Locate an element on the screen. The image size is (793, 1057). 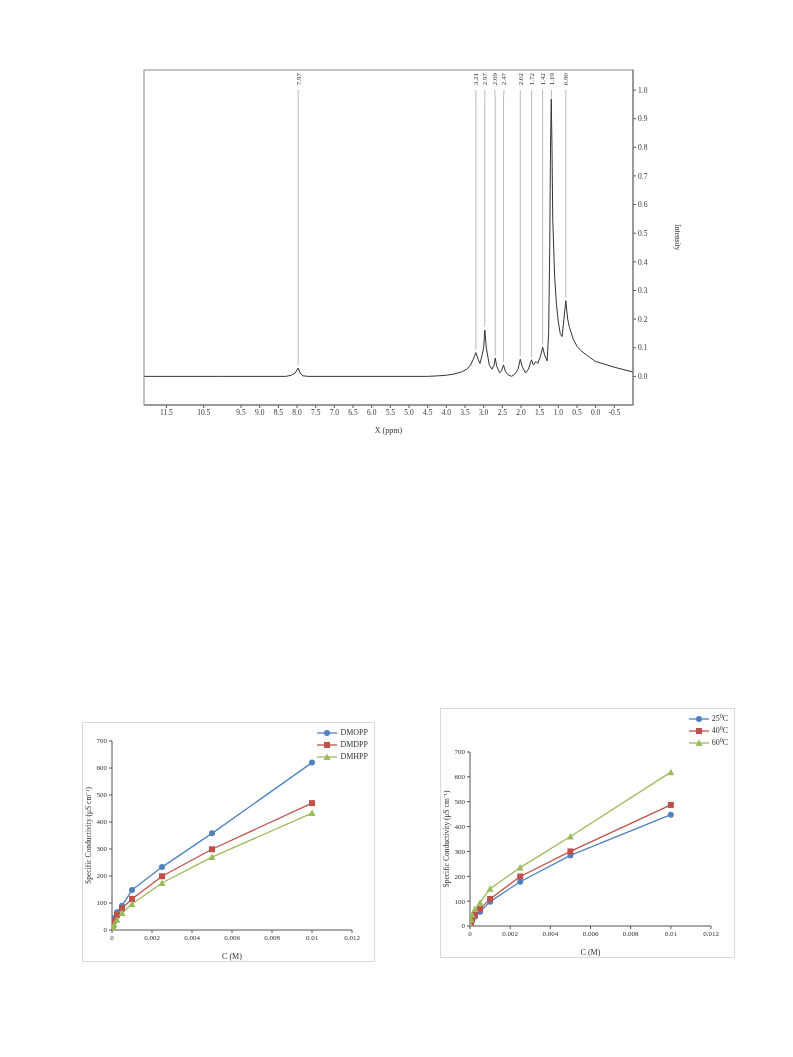
legend-label: 60⁰C is located at coordinates (719, 742).